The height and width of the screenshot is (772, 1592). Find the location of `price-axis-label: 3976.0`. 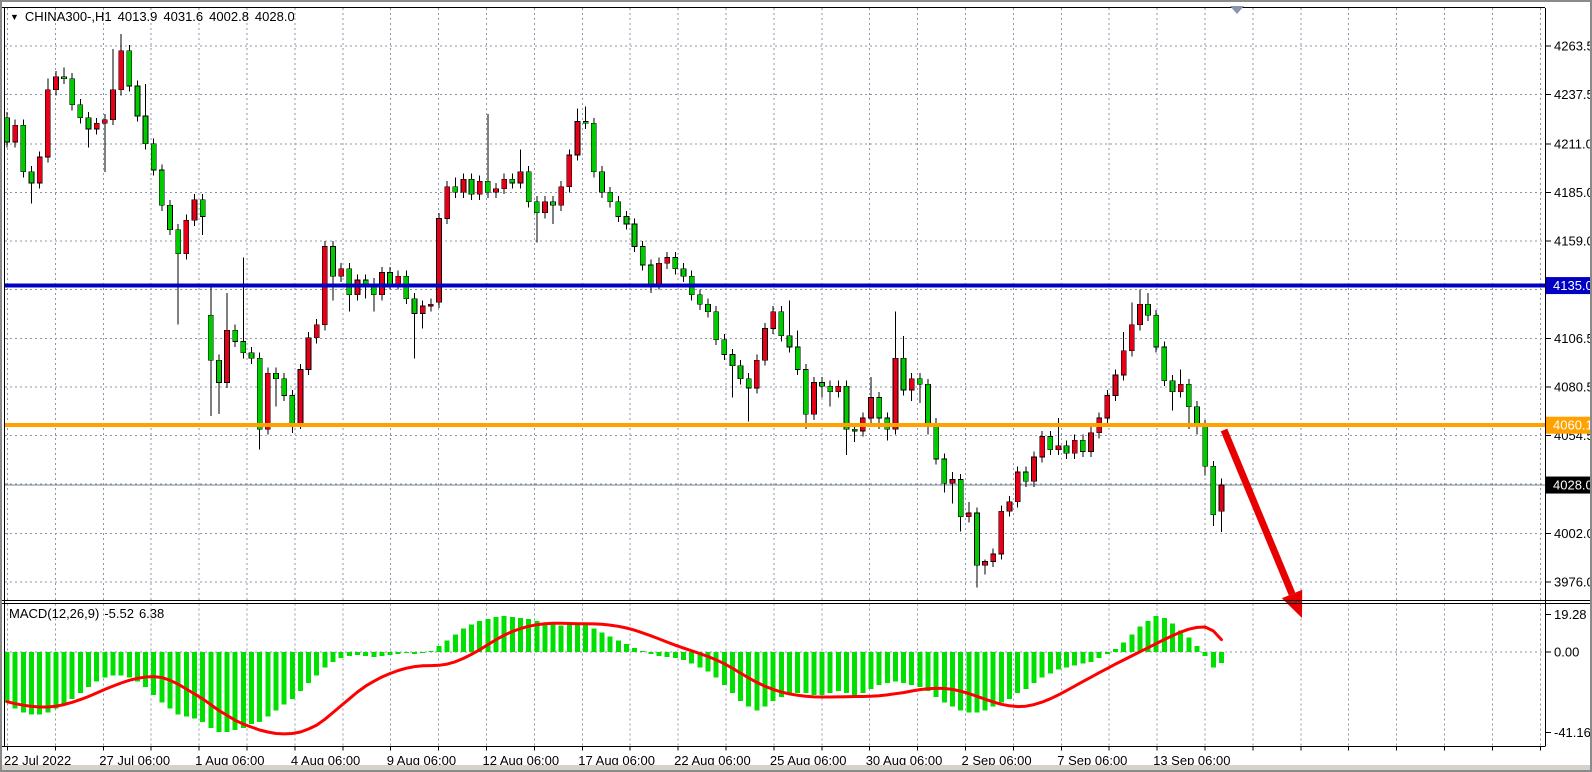

price-axis-label: 3976.0 is located at coordinates (1573, 581).